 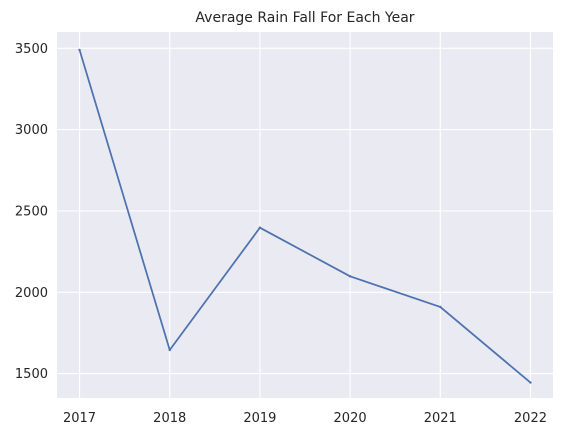 I want to click on y-tick-label: 2500, so click(x=31, y=211).